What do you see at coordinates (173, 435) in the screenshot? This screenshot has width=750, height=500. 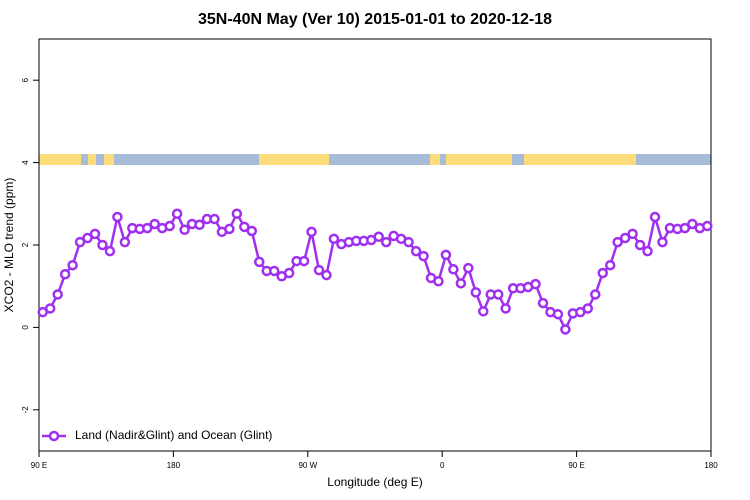 I see `legend-label: Land (Nadir&Glint) and Ocean (Glint)` at bounding box center [173, 435].